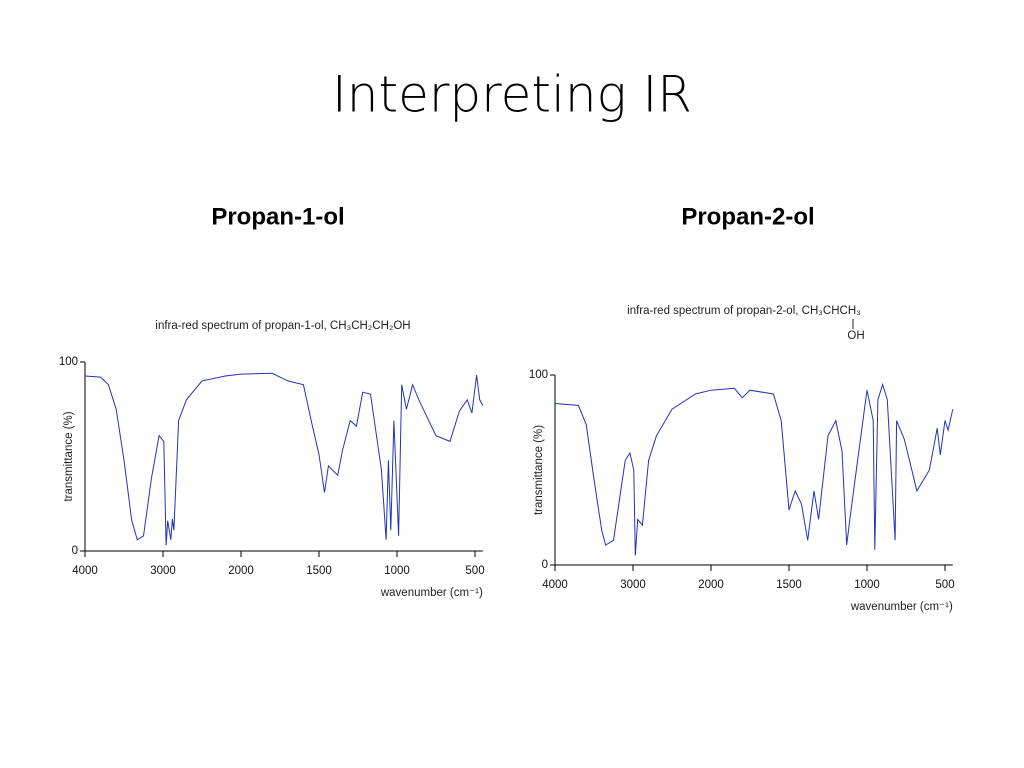 The image size is (1024, 768). What do you see at coordinates (277, 216) in the screenshot?
I see `chart-heading: Propan-1-ol` at bounding box center [277, 216].